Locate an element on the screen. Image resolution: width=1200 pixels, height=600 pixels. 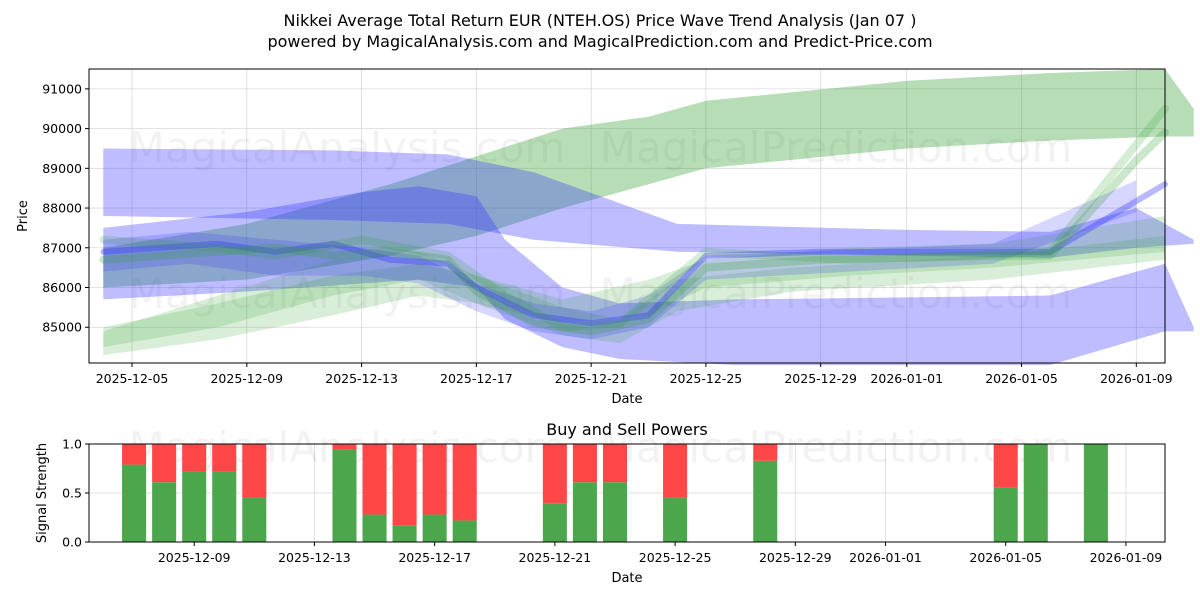
buy-sell-x-tick-label: 2025-12-25 is located at coordinates (675, 557).